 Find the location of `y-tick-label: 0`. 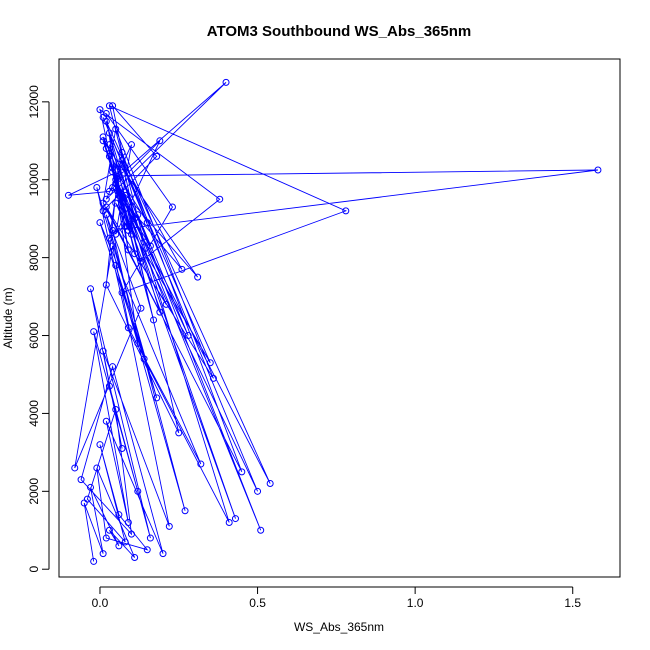

y-tick-label: 0 is located at coordinates (34, 569).